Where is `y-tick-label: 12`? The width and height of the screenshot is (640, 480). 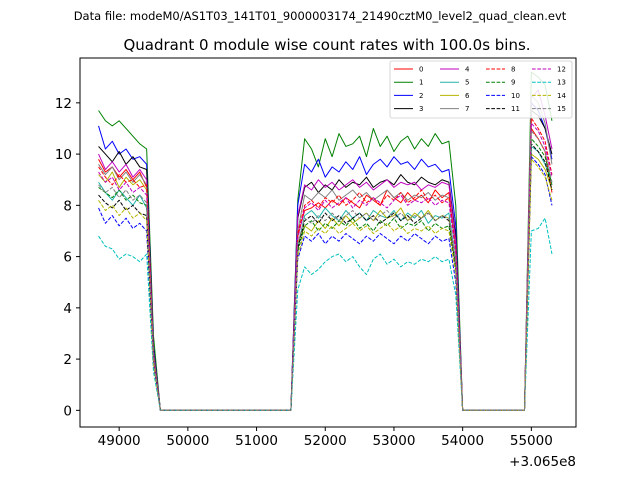 y-tick-label: 12 is located at coordinates (63, 104).